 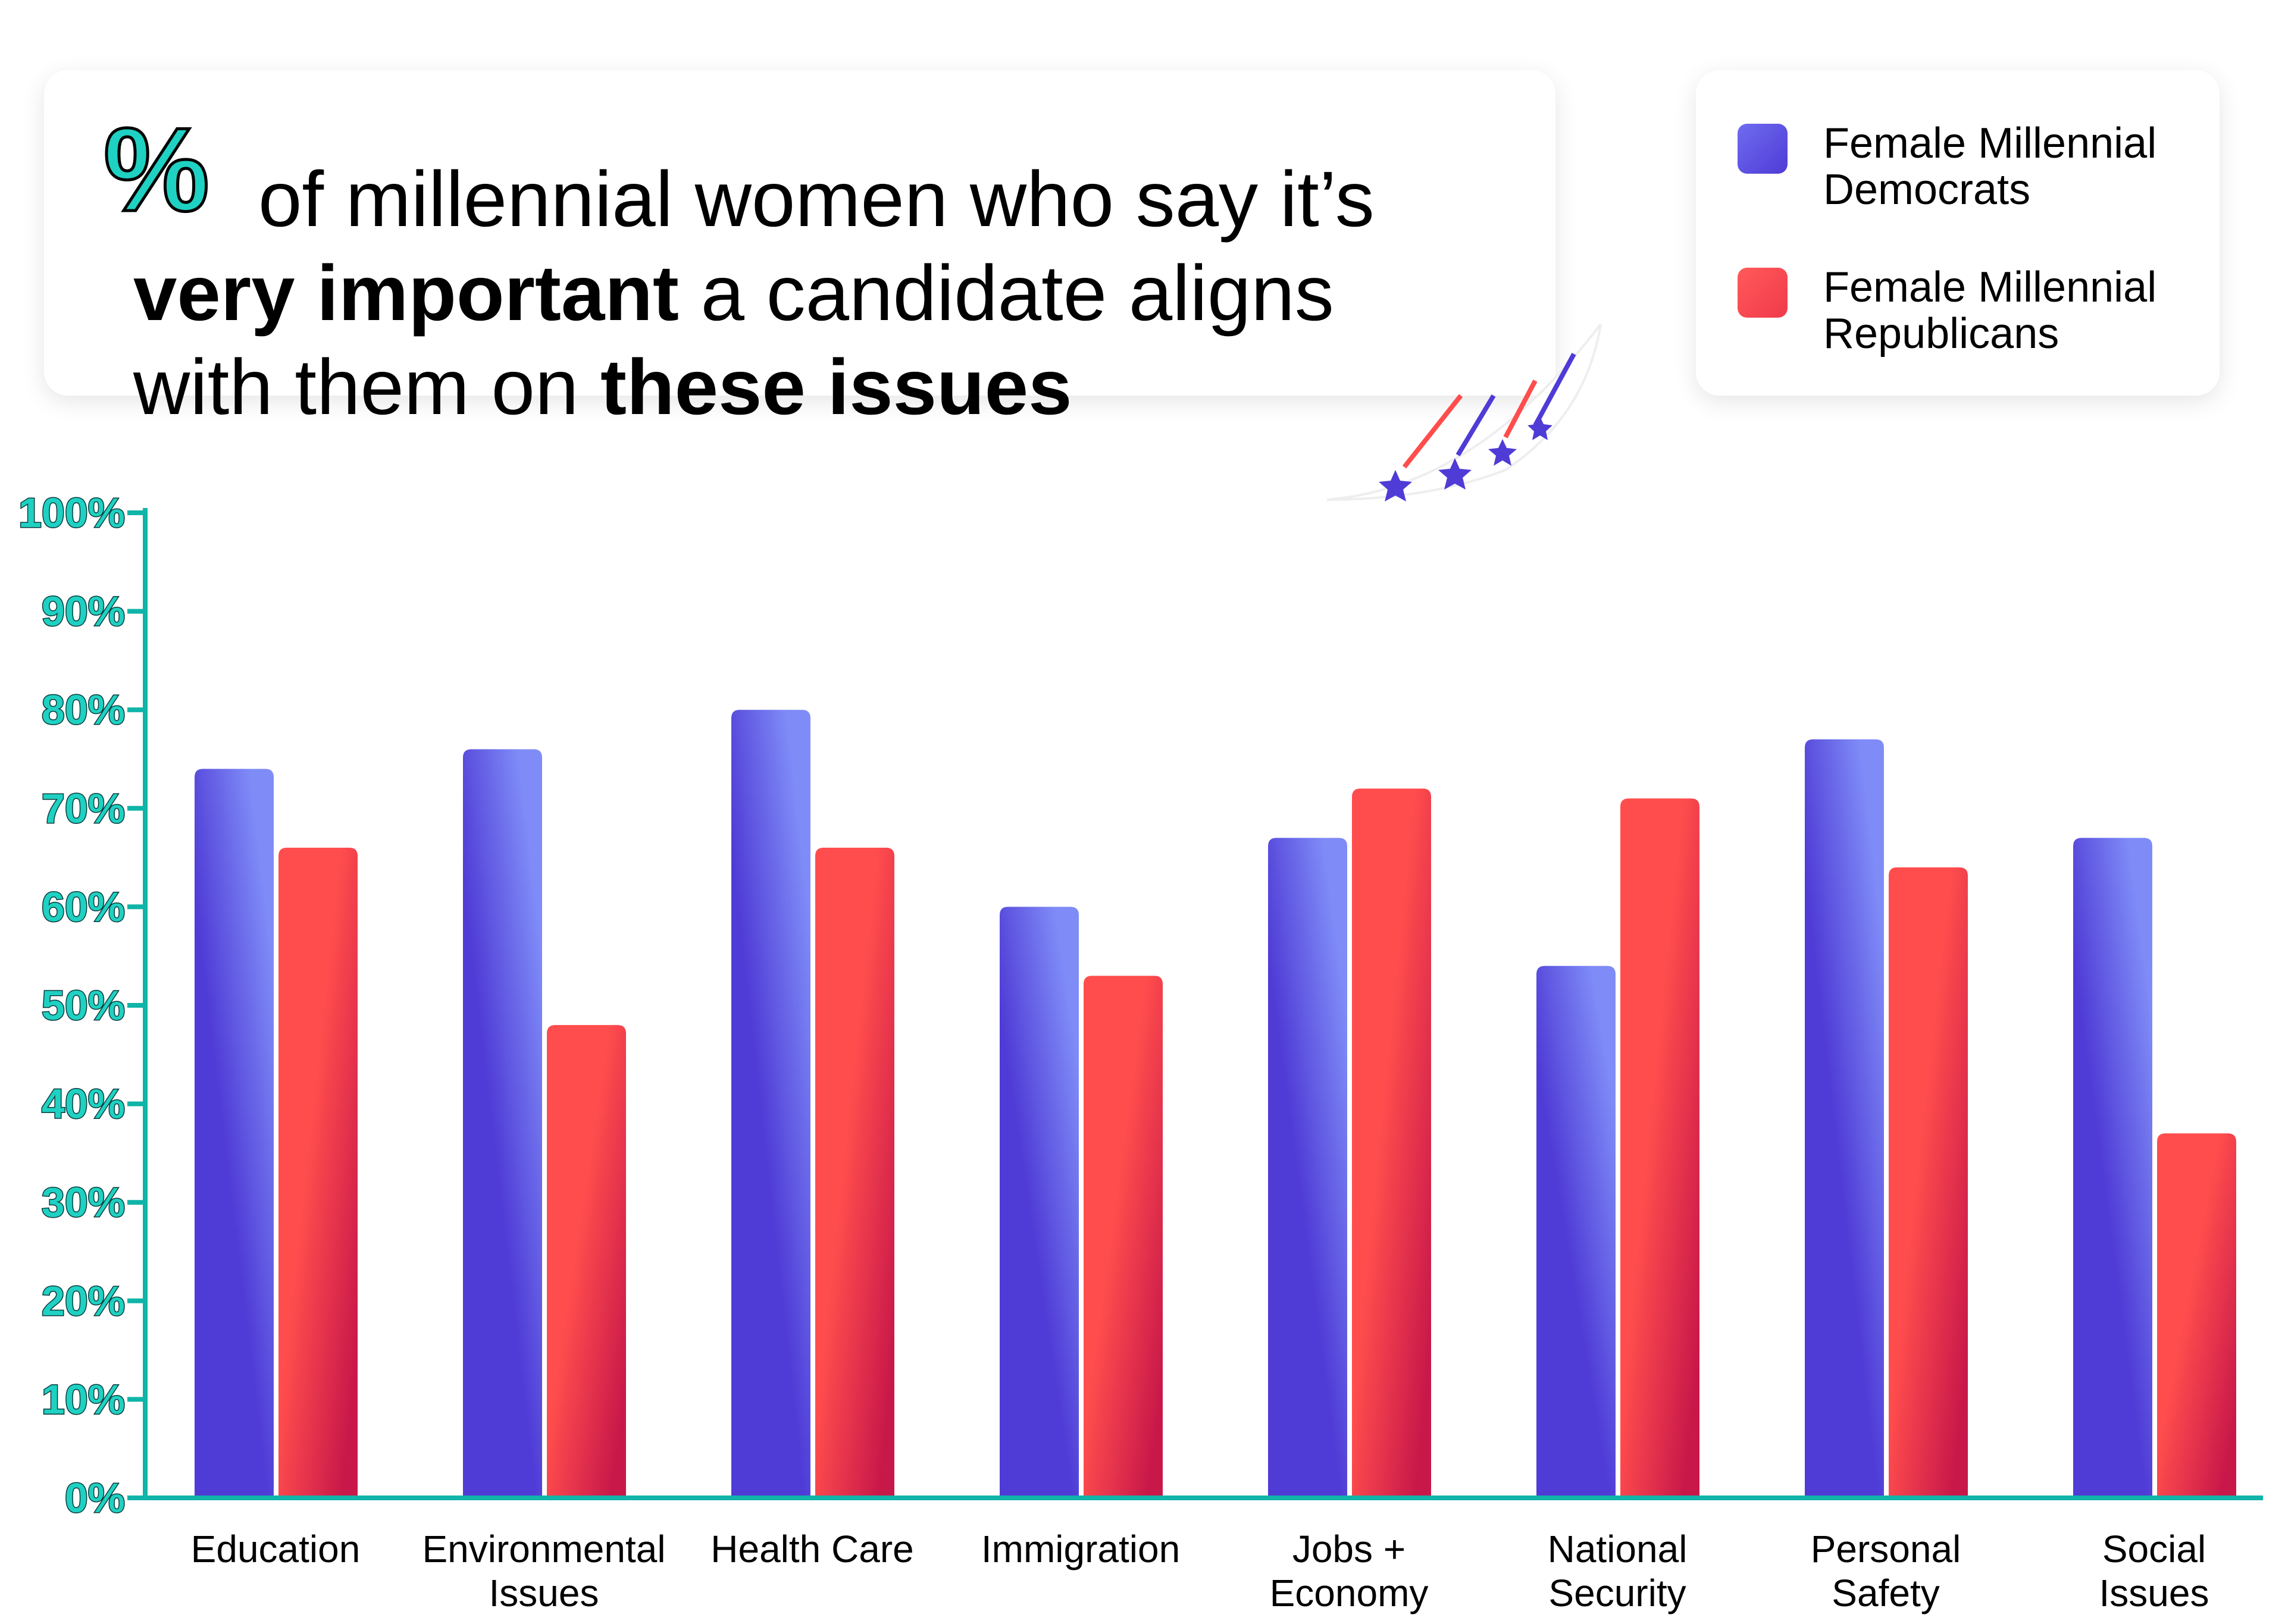 I want to click on legend-swatch-republicans, so click(x=1763, y=293).